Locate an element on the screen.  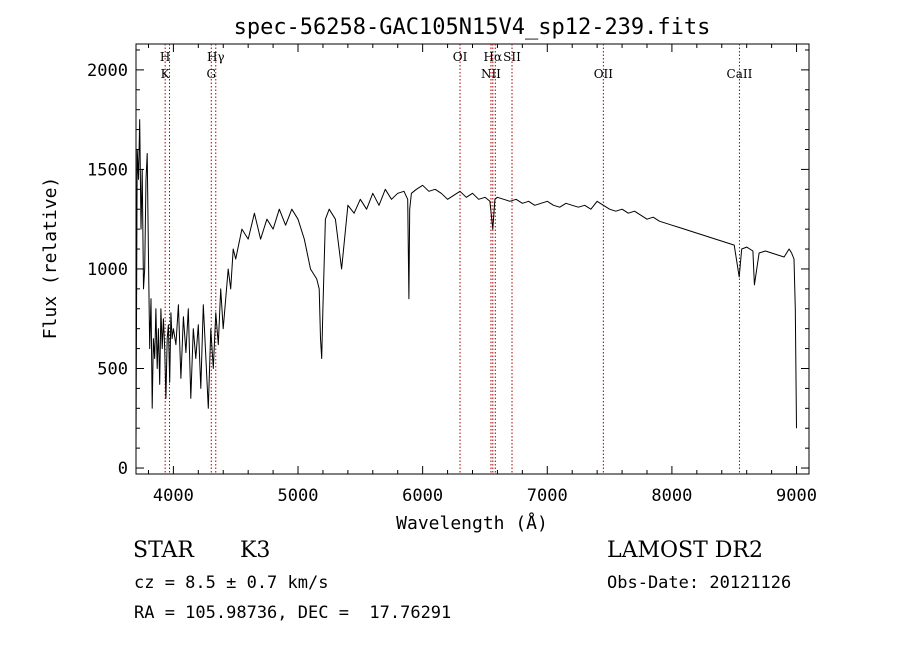
spectral-line-label: Hα is located at coordinates (493, 57).